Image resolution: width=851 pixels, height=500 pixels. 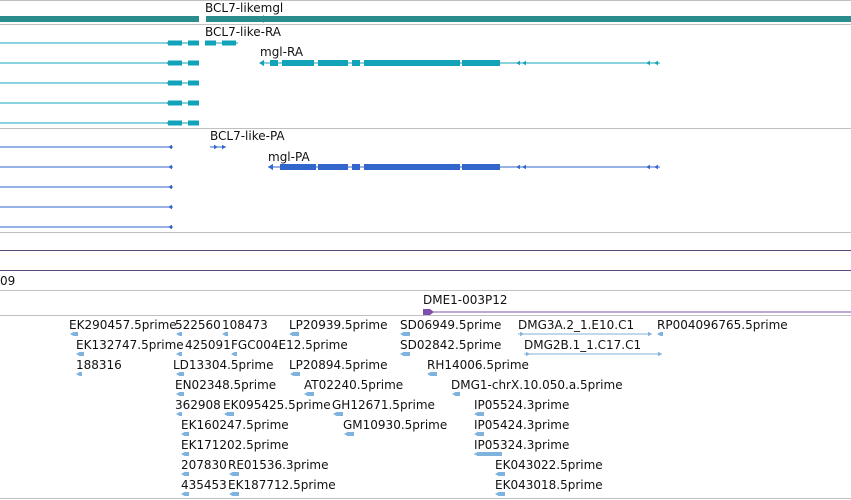 What do you see at coordinates (243, 32) in the screenshot?
I see `transcript-label-bcl7-ra: BCL7-like-RA` at bounding box center [243, 32].